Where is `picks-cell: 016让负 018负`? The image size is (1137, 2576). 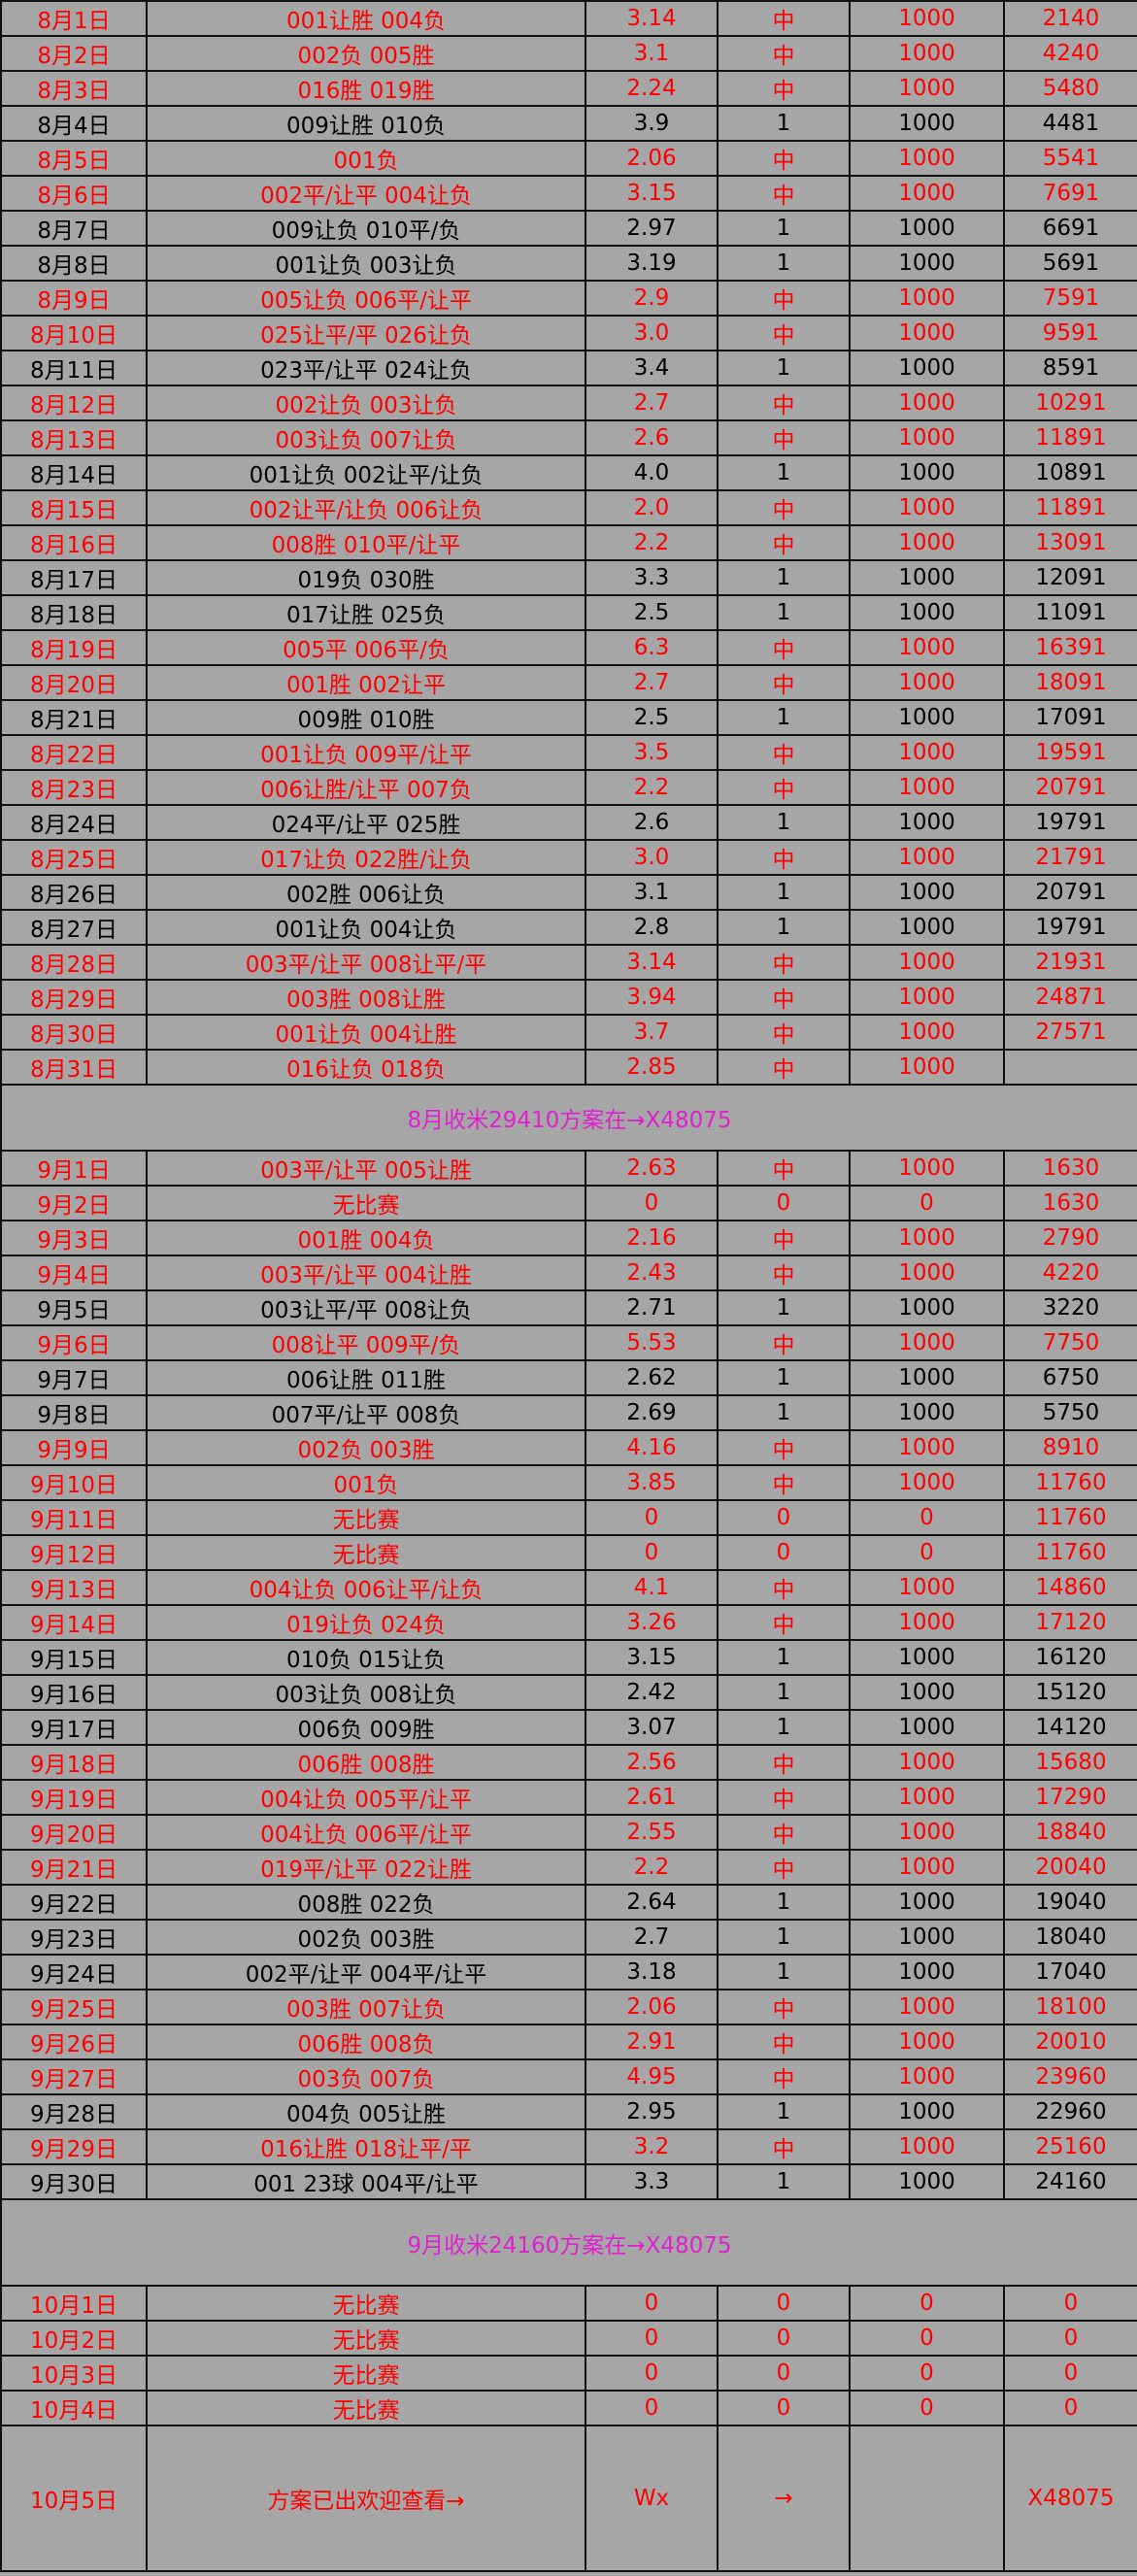
picks-cell: 016让负 018负 is located at coordinates (366, 1068).